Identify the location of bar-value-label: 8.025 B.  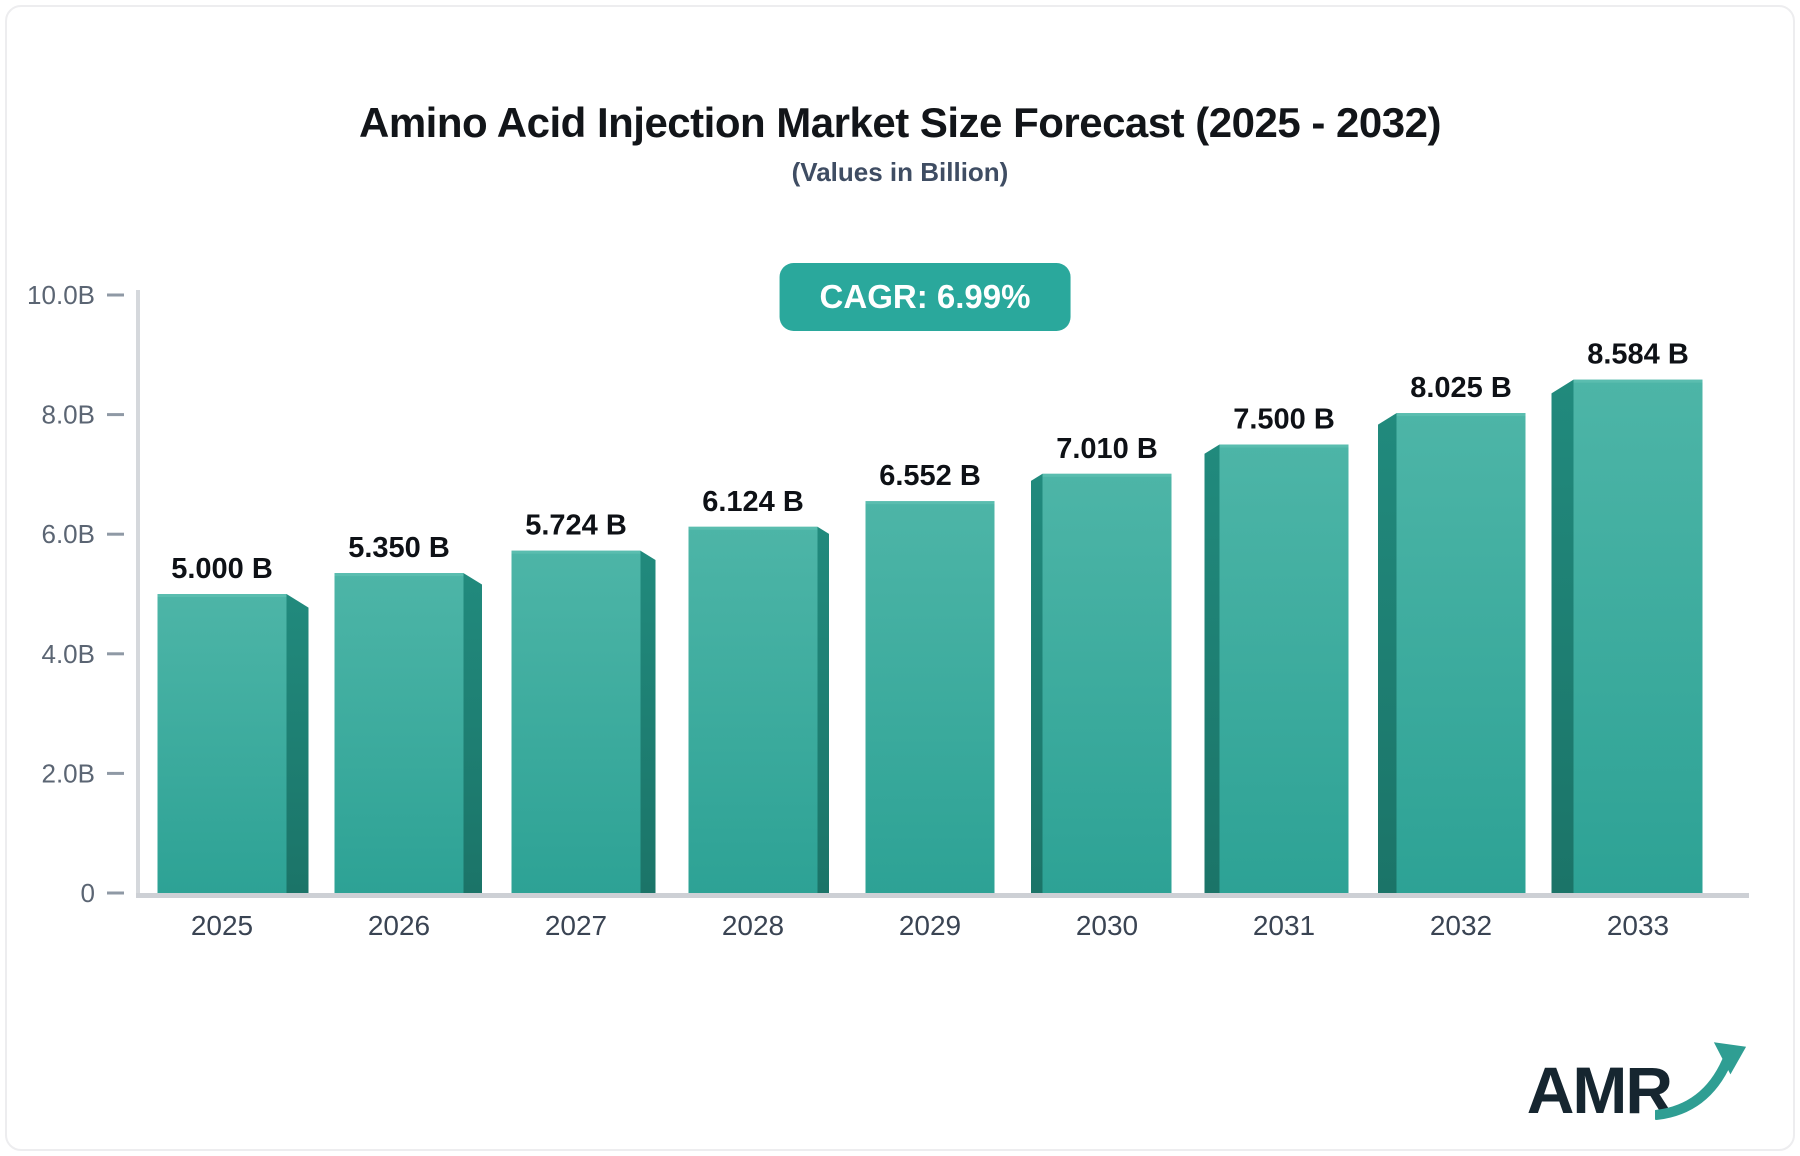
(1461, 388).